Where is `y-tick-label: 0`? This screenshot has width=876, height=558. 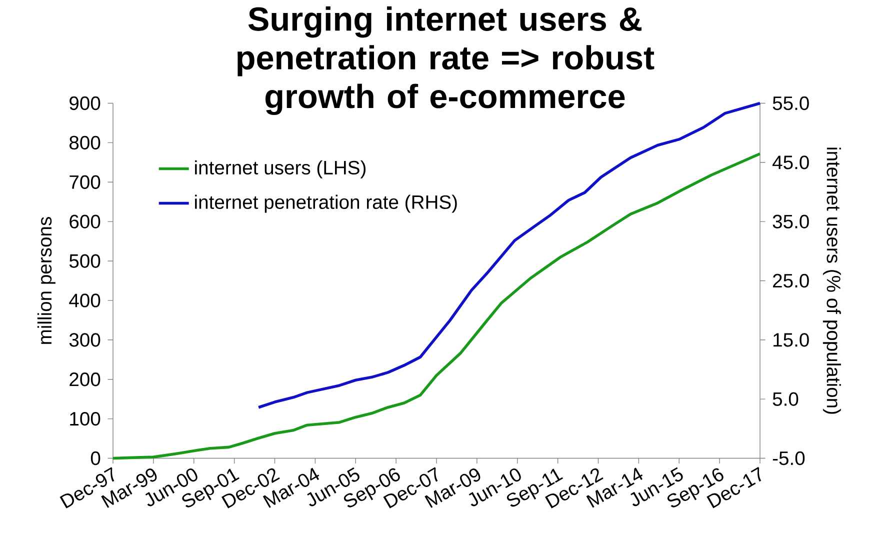 y-tick-label: 0 is located at coordinates (95, 458).